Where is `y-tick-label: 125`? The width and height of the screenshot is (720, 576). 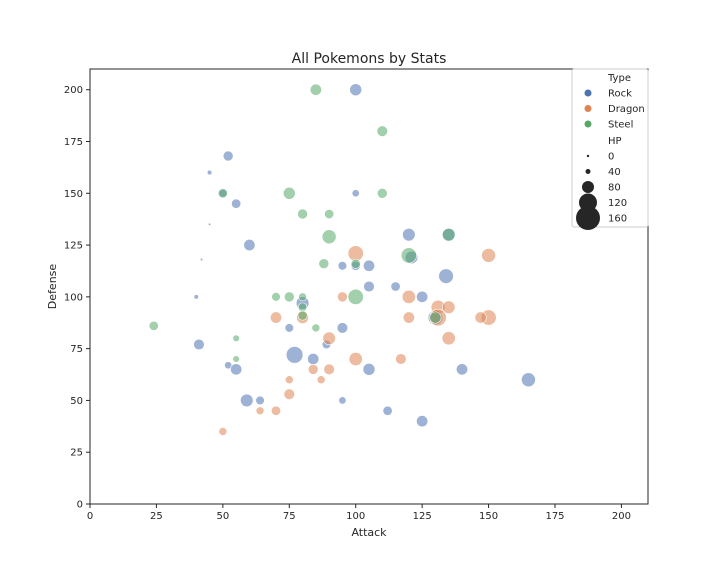
y-tick-label: 125 is located at coordinates (73, 246).